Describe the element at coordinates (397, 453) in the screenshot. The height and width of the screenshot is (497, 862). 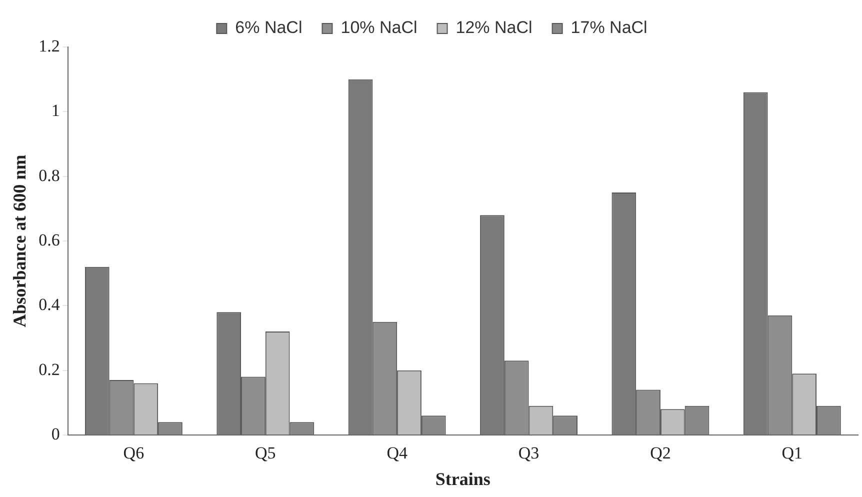
I see `x-tick-label: Q4` at that location.